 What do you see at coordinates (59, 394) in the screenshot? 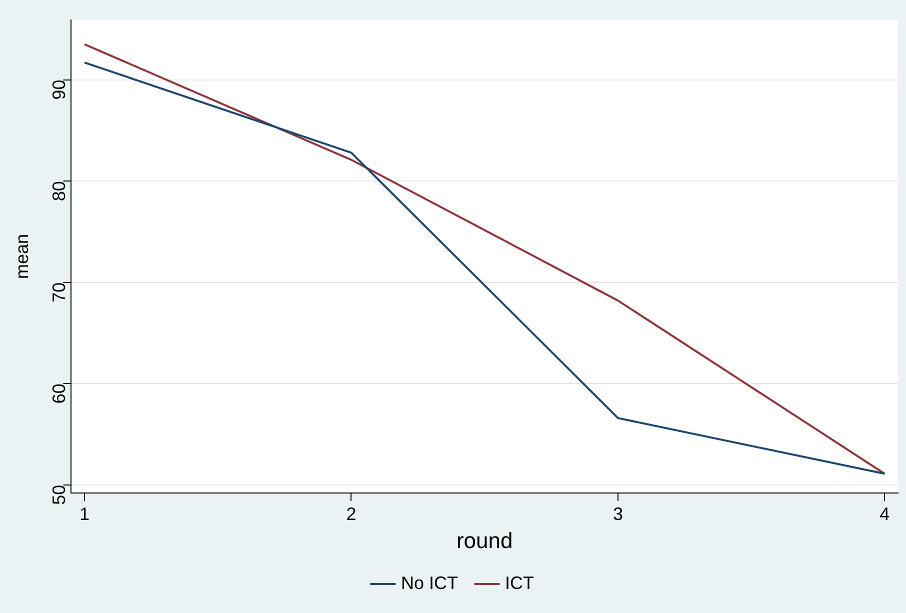
I see `y-tick-label: 60` at bounding box center [59, 394].